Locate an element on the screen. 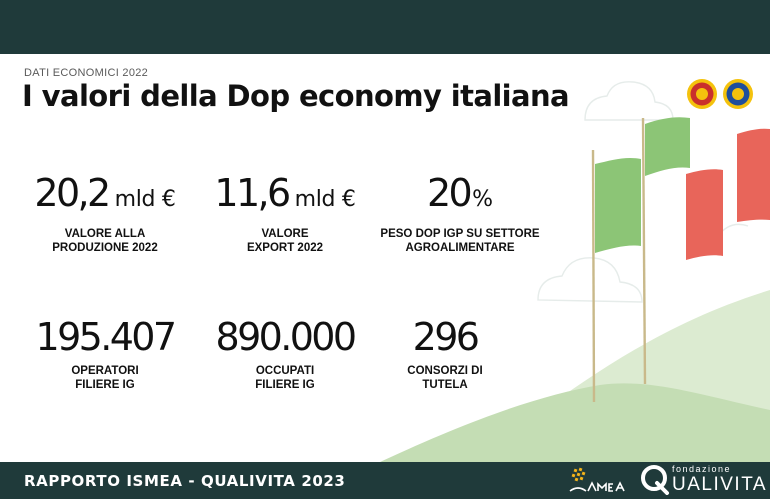 This screenshot has width=770, height=499. top-bar is located at coordinates (385, 27).